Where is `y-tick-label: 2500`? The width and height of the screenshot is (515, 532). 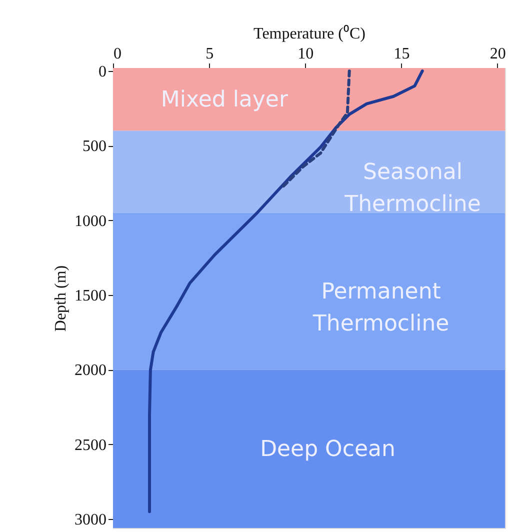 y-tick-label: 2500 is located at coordinates (90, 445).